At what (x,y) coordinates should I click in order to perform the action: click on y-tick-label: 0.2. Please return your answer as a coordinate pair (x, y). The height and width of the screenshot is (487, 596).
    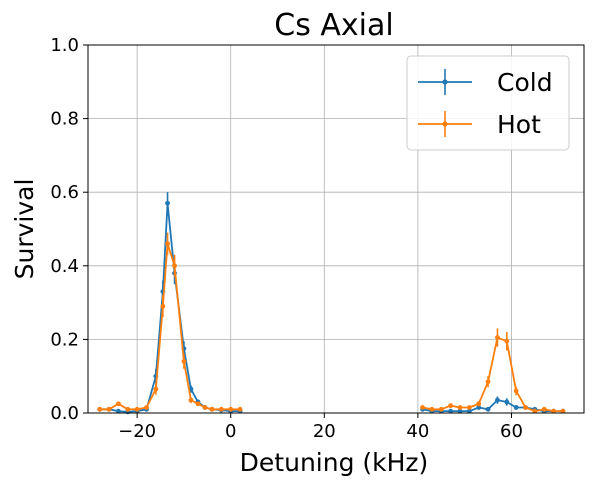
    Looking at the image, I should click on (64, 339).